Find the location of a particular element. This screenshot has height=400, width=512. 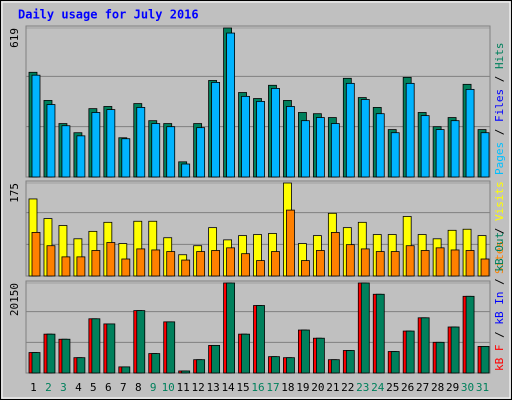

x-tick-label: 9 is located at coordinates (153, 387).